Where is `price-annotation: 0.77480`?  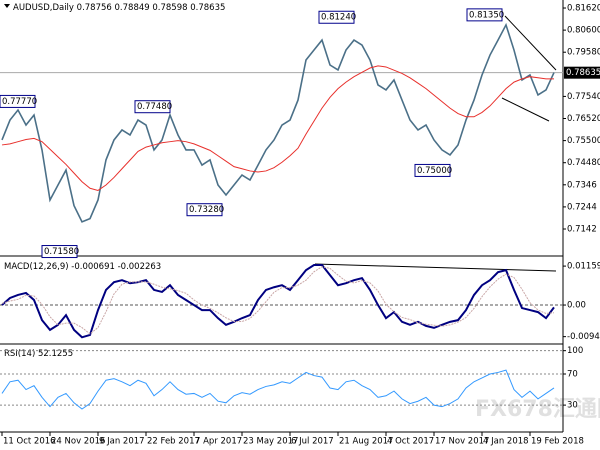
price-annotation: 0.77480 is located at coordinates (154, 107).